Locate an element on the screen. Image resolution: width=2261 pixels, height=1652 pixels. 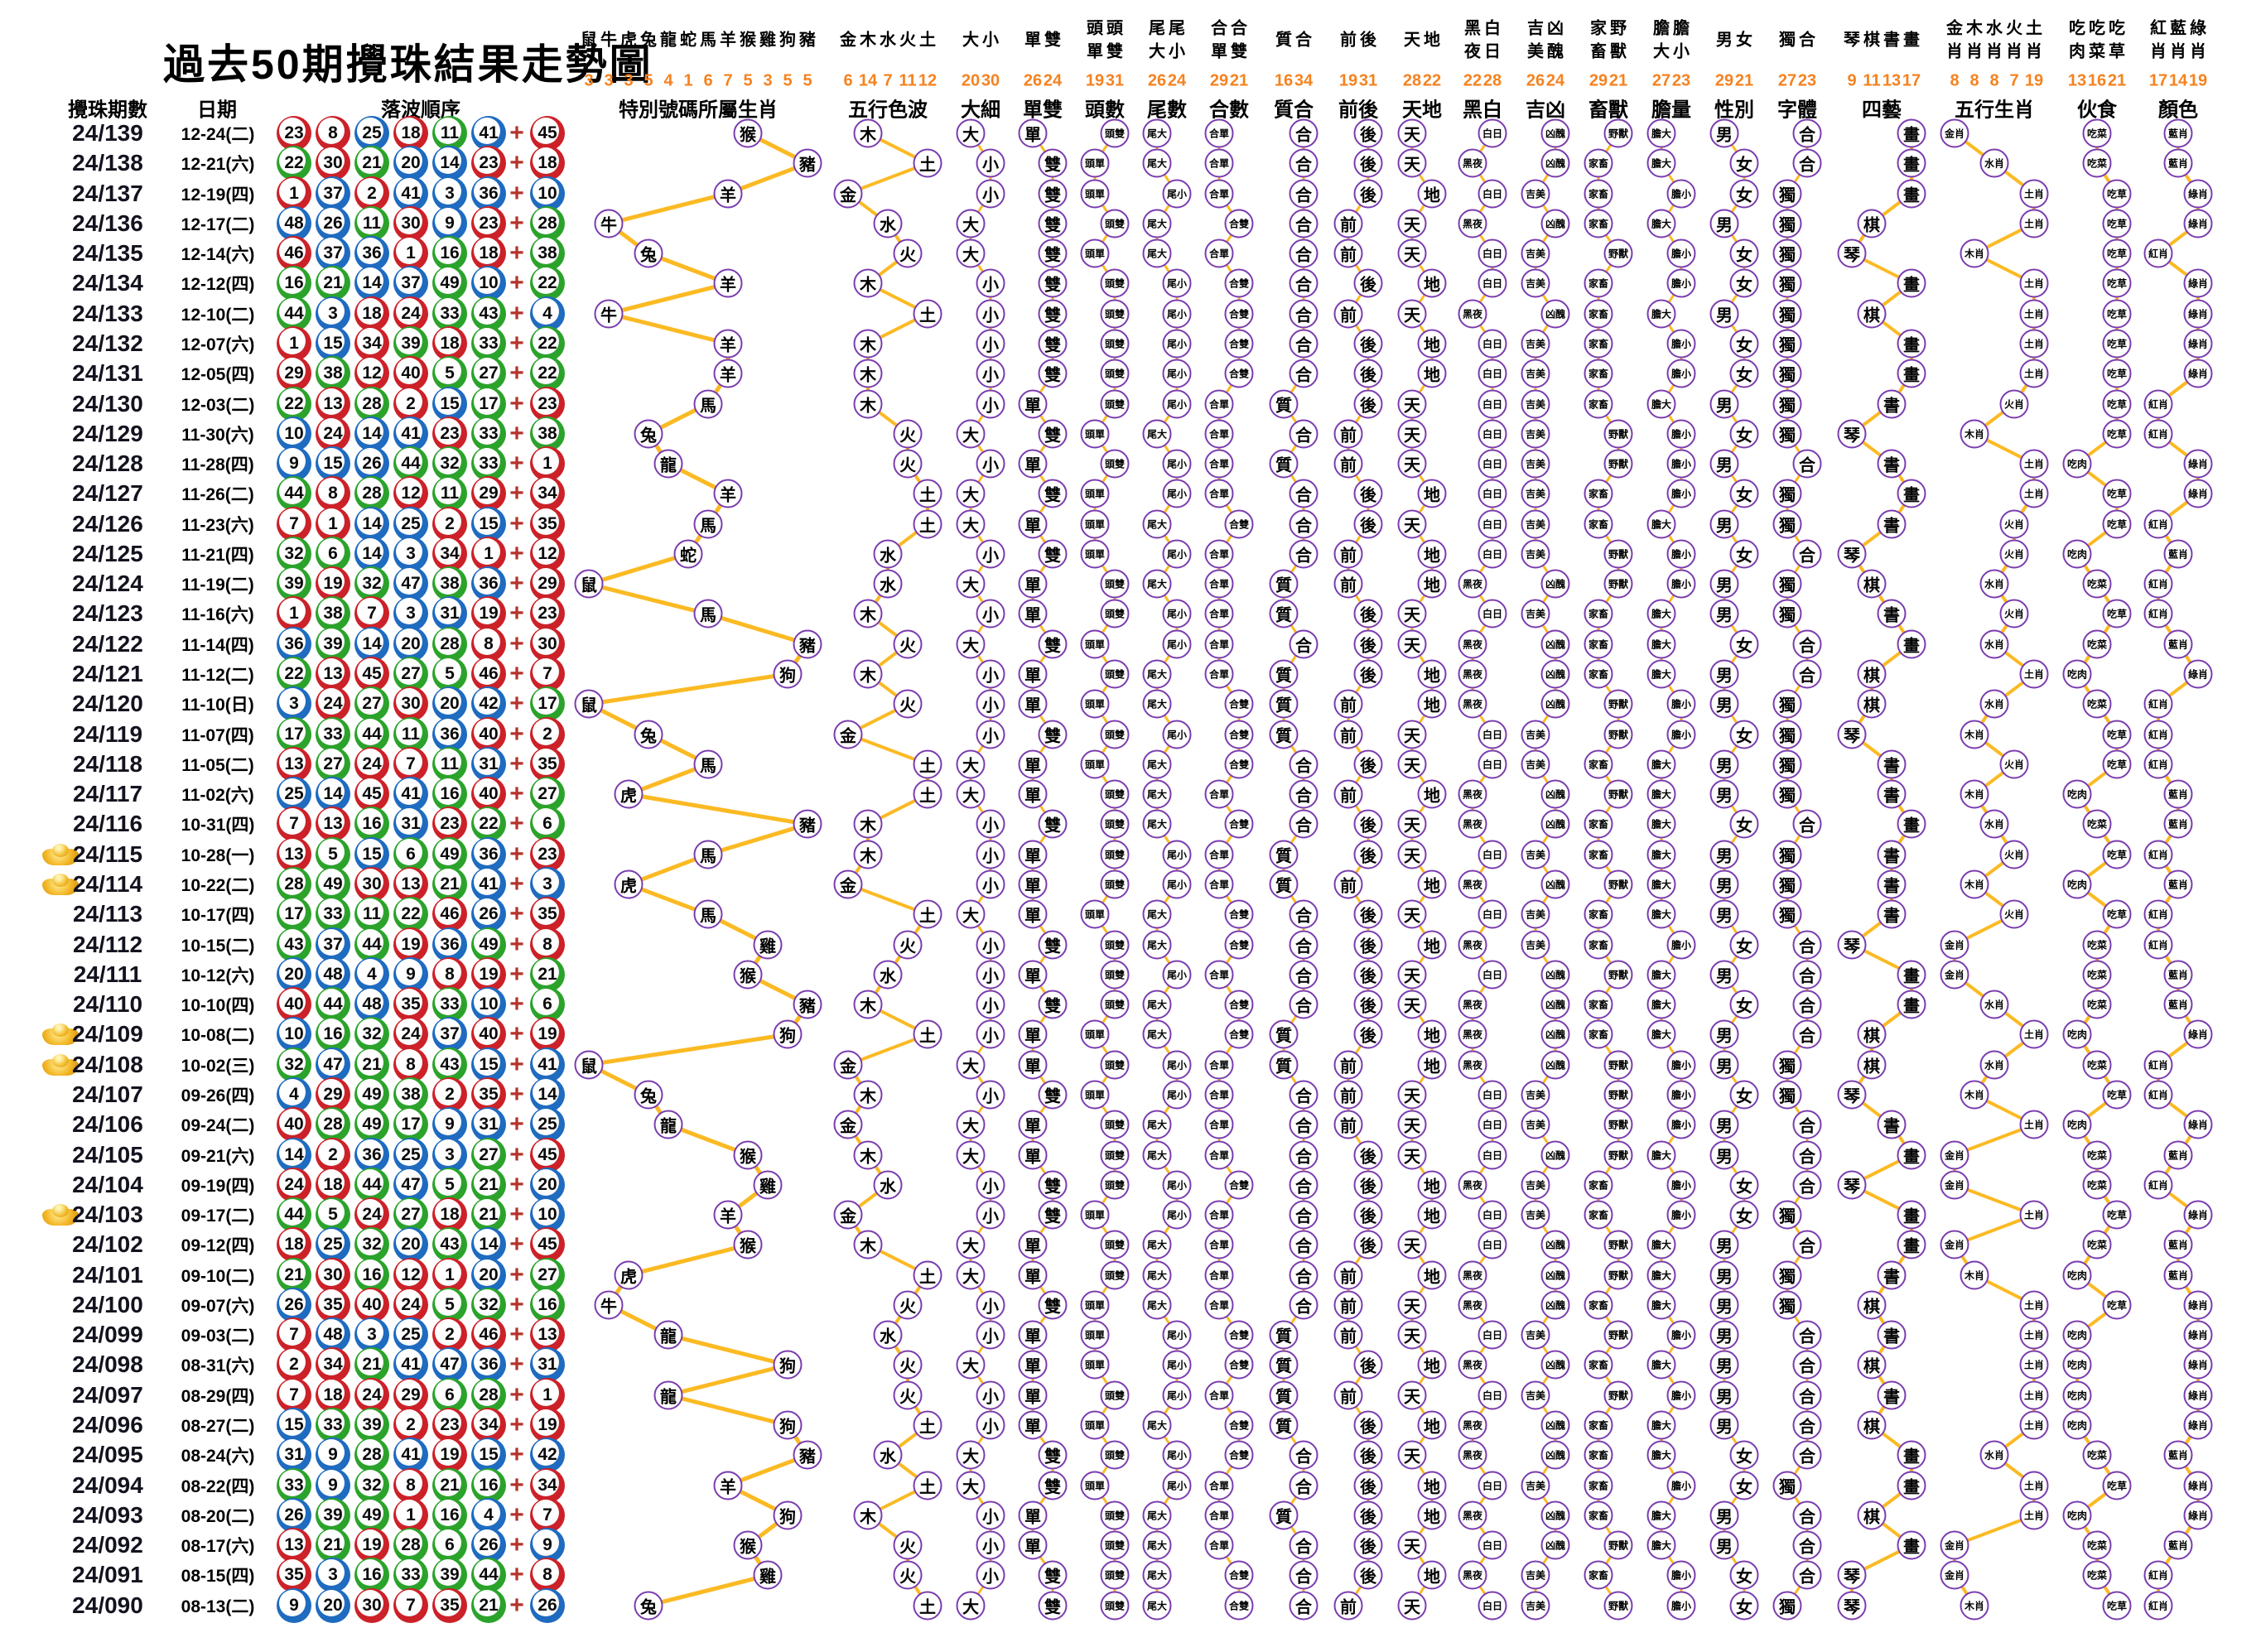
special-ball: 28 is located at coordinates (547, 223).